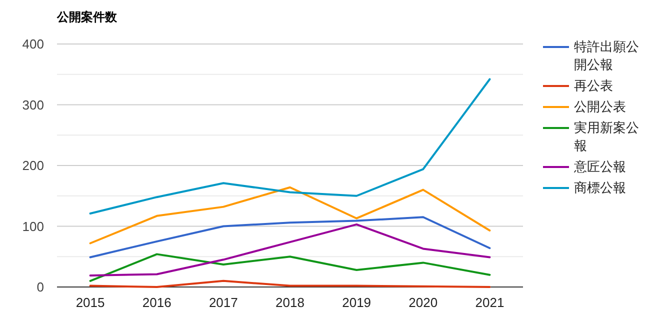  What do you see at coordinates (33, 165) in the screenshot?
I see `y-tick-label: 200` at bounding box center [33, 165].